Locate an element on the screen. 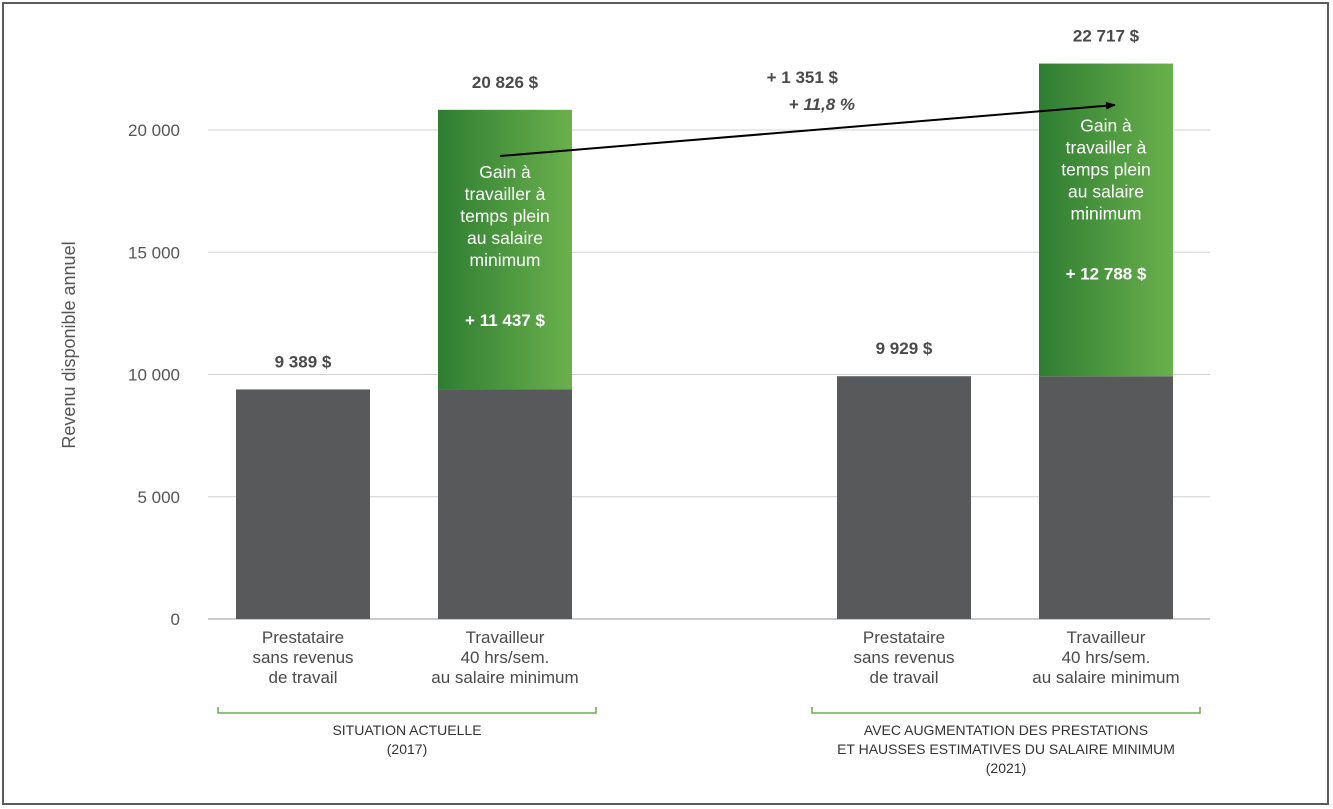 This screenshot has height=809, width=1333. increase-amount-label: + 1 351 $ is located at coordinates (803, 77).